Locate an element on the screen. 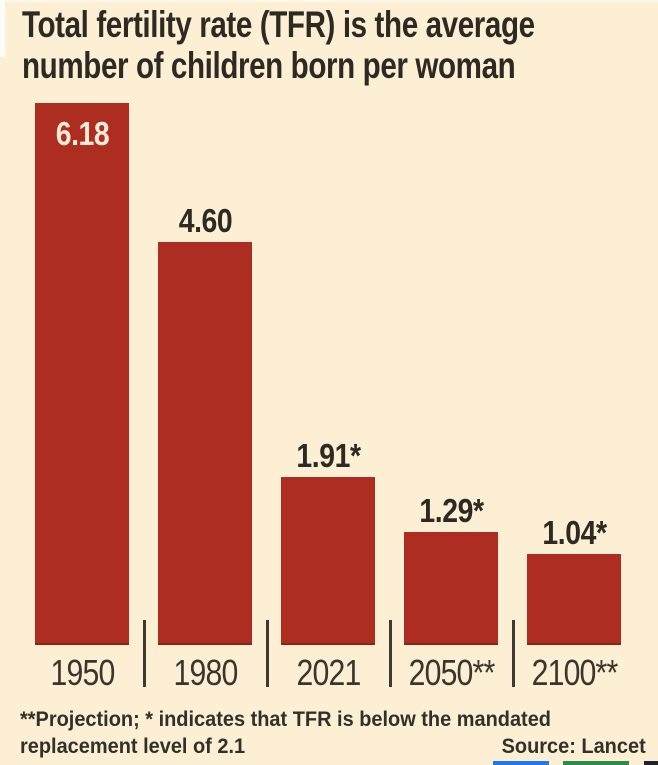 The height and width of the screenshot is (765, 658). axis-year-label-1980: 1980 is located at coordinates (205, 672).